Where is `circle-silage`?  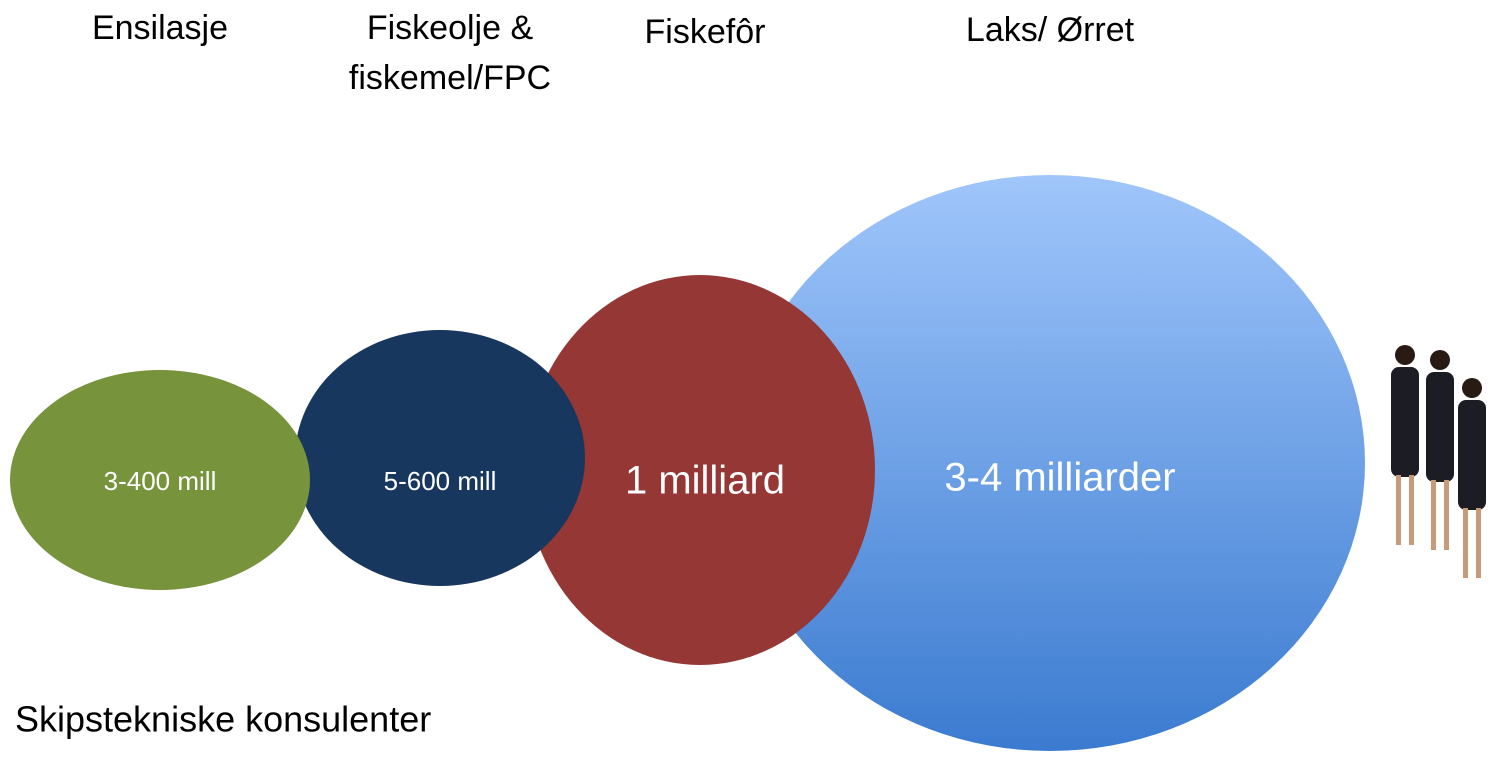 circle-silage is located at coordinates (160, 480).